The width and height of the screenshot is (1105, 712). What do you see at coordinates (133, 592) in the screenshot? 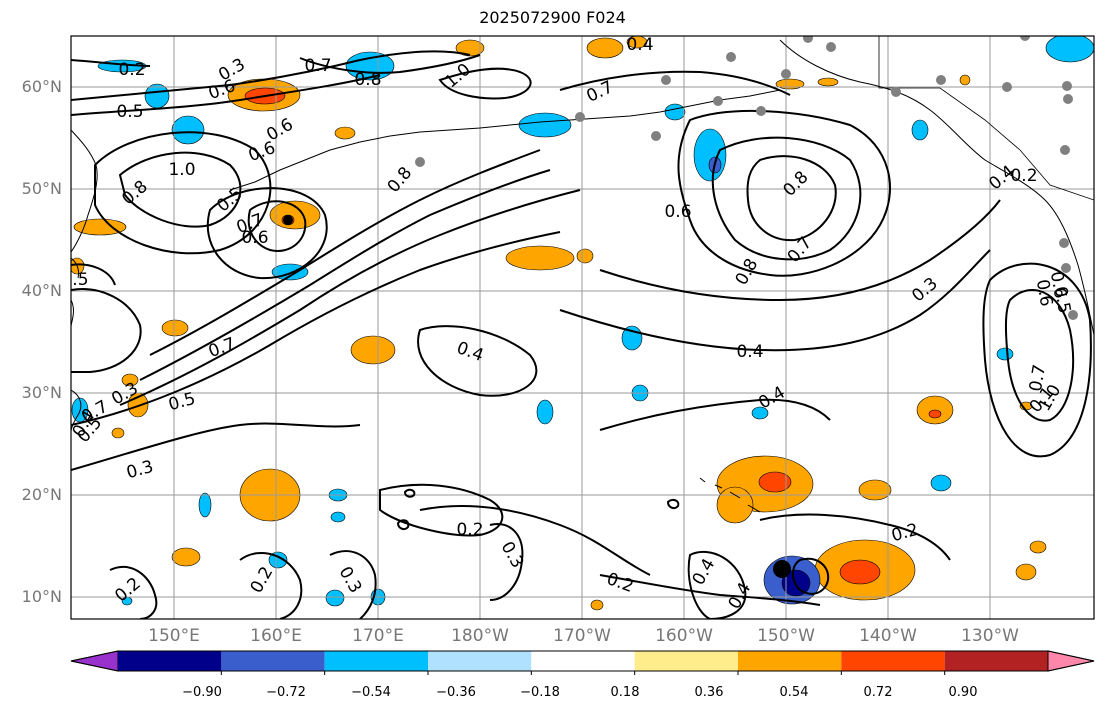
I see `contour-0.2-southwest` at bounding box center [133, 592].